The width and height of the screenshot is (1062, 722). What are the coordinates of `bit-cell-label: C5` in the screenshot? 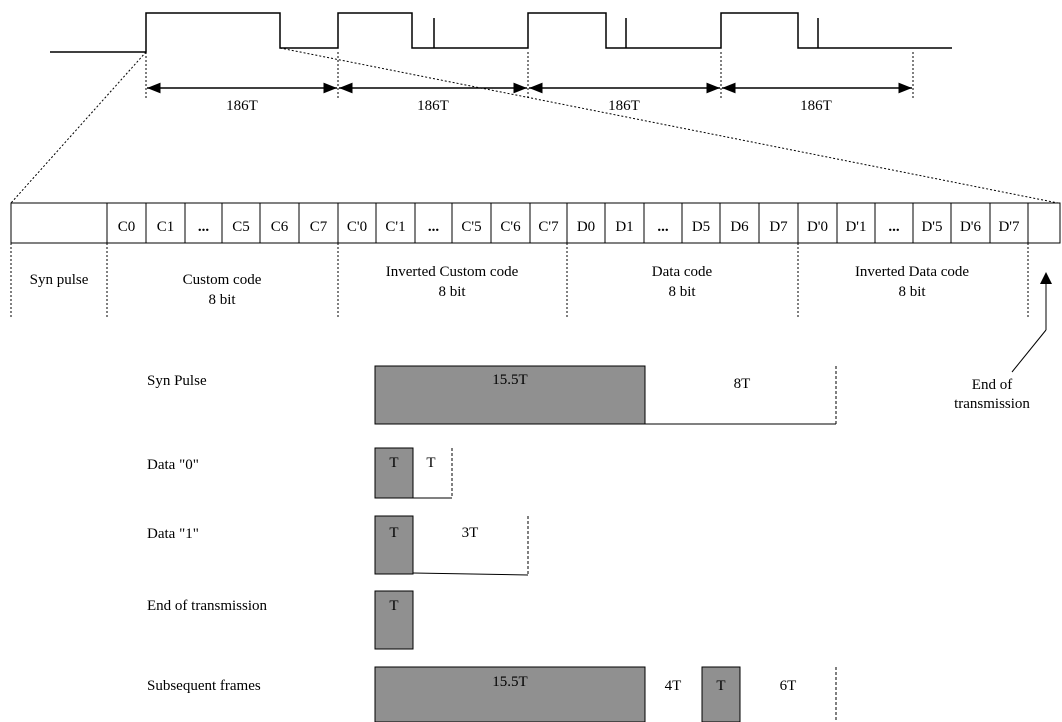 It's located at (241, 227).